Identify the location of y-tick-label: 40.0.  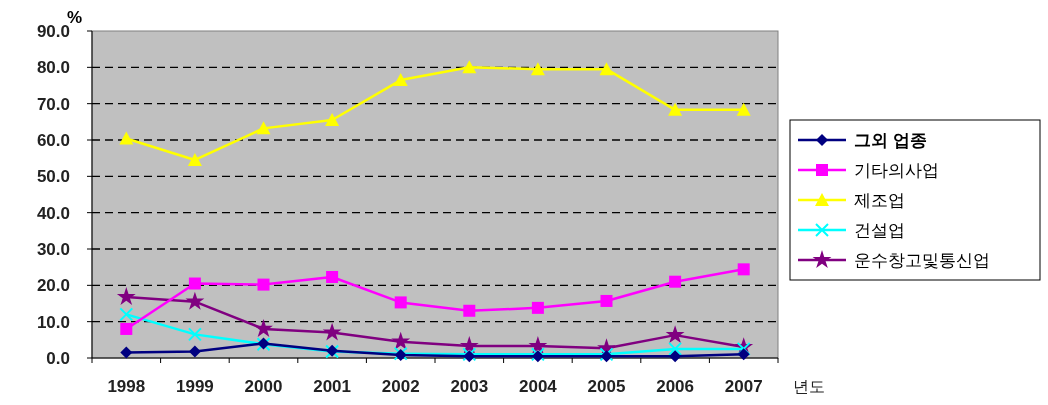
(53, 213).